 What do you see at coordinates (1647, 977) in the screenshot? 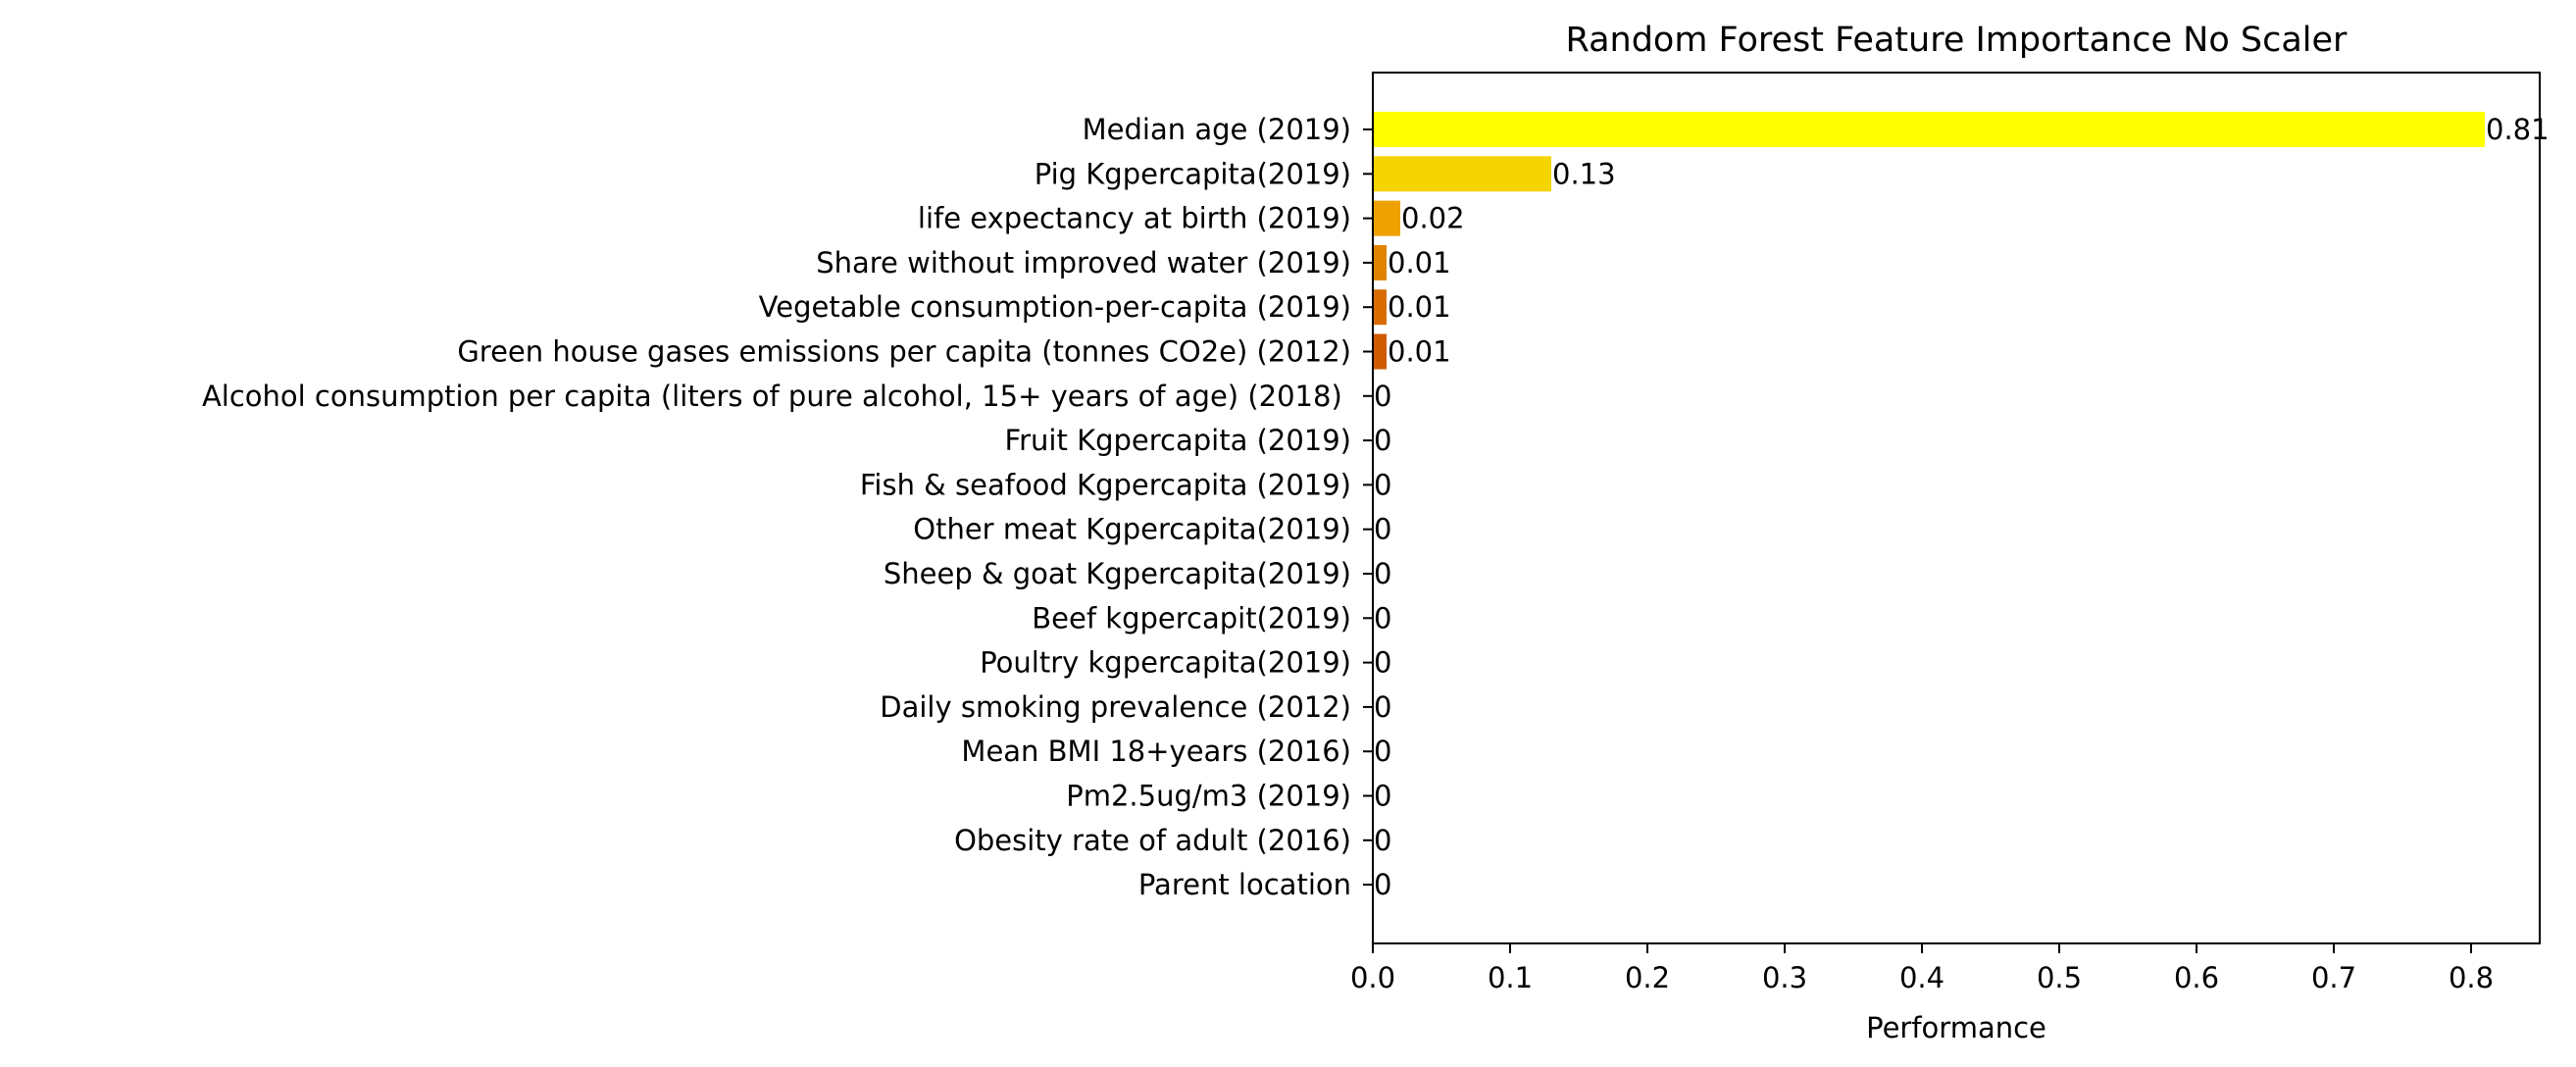
I see `x-tick-label: 0.2` at bounding box center [1647, 977].